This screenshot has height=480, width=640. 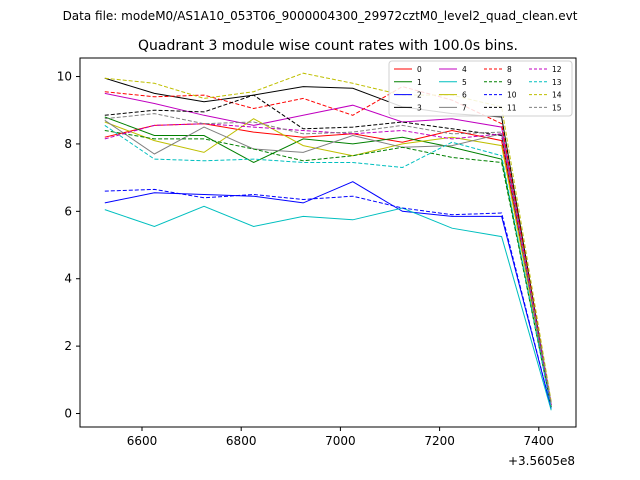 I want to click on y-axis: 0 2 4 6 8 10, so click(x=68, y=245).